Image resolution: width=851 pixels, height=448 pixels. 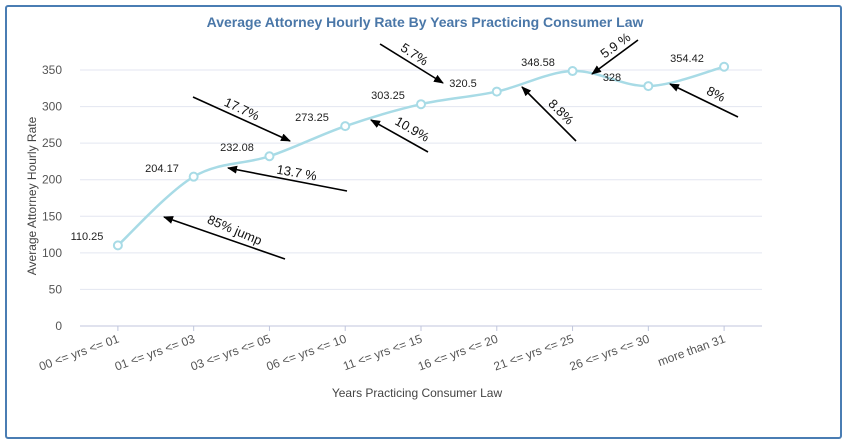 I want to click on data-label: 232.08, so click(x=237, y=148).